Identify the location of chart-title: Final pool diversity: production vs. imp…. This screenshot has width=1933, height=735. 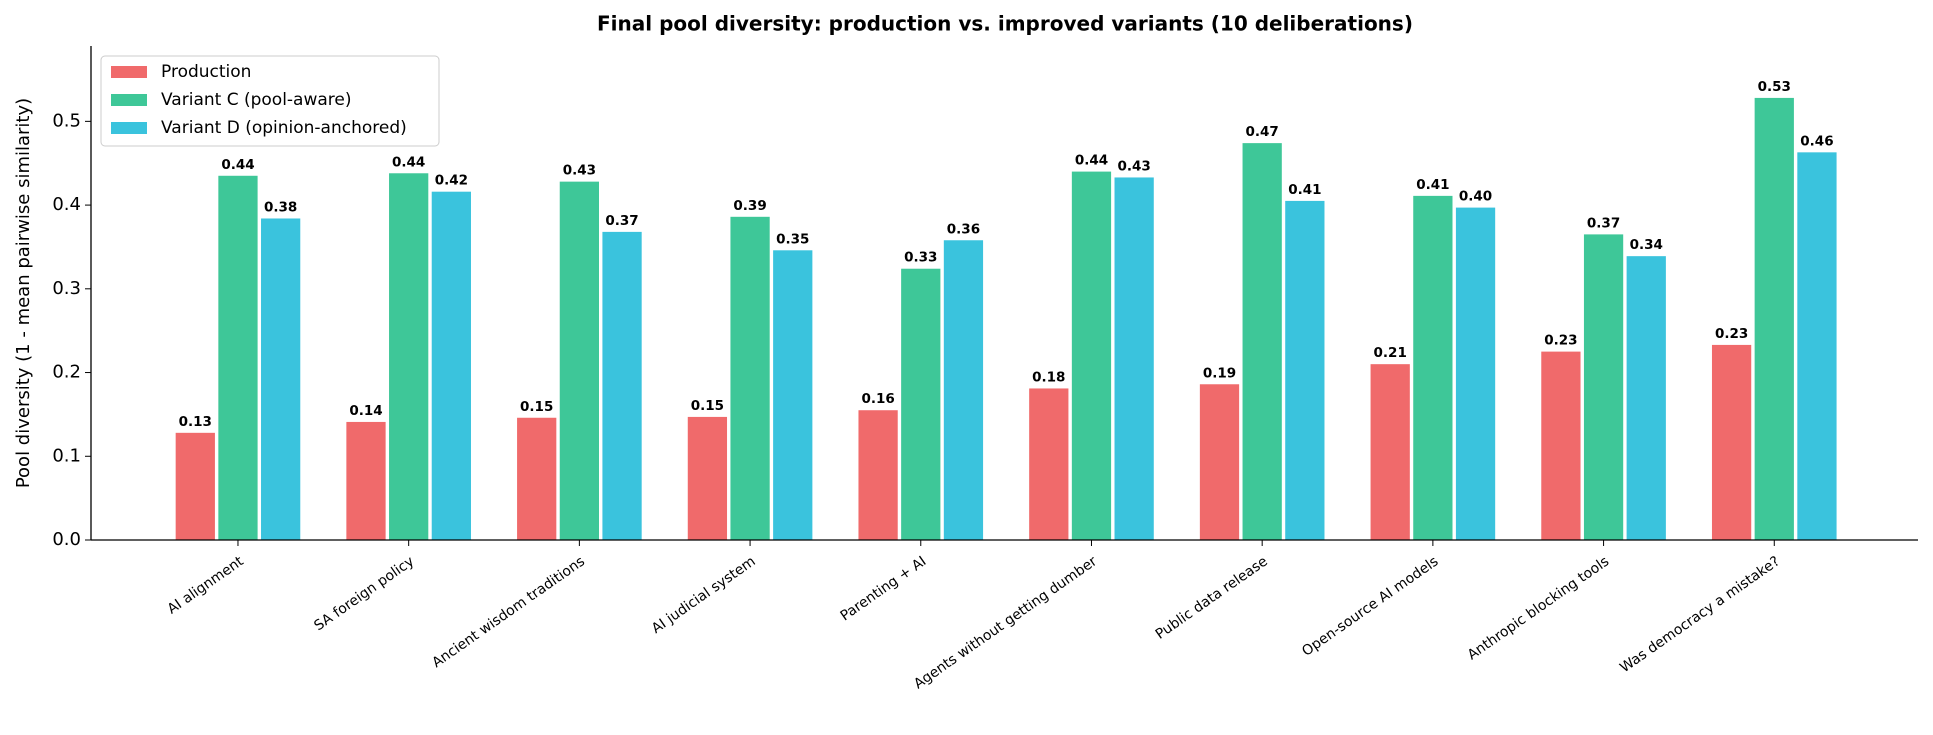
(1005, 24).